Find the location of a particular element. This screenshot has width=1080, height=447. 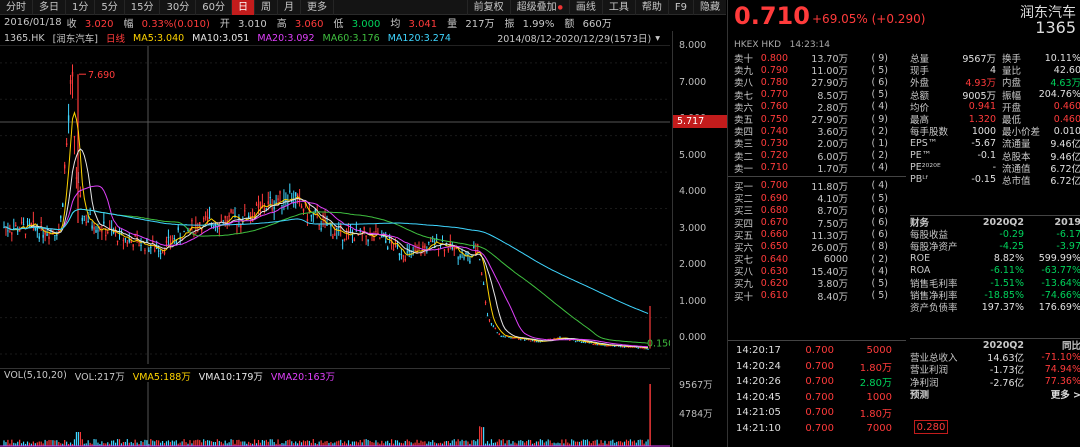

period-tab-1: 多日 is located at coordinates (49, 7).